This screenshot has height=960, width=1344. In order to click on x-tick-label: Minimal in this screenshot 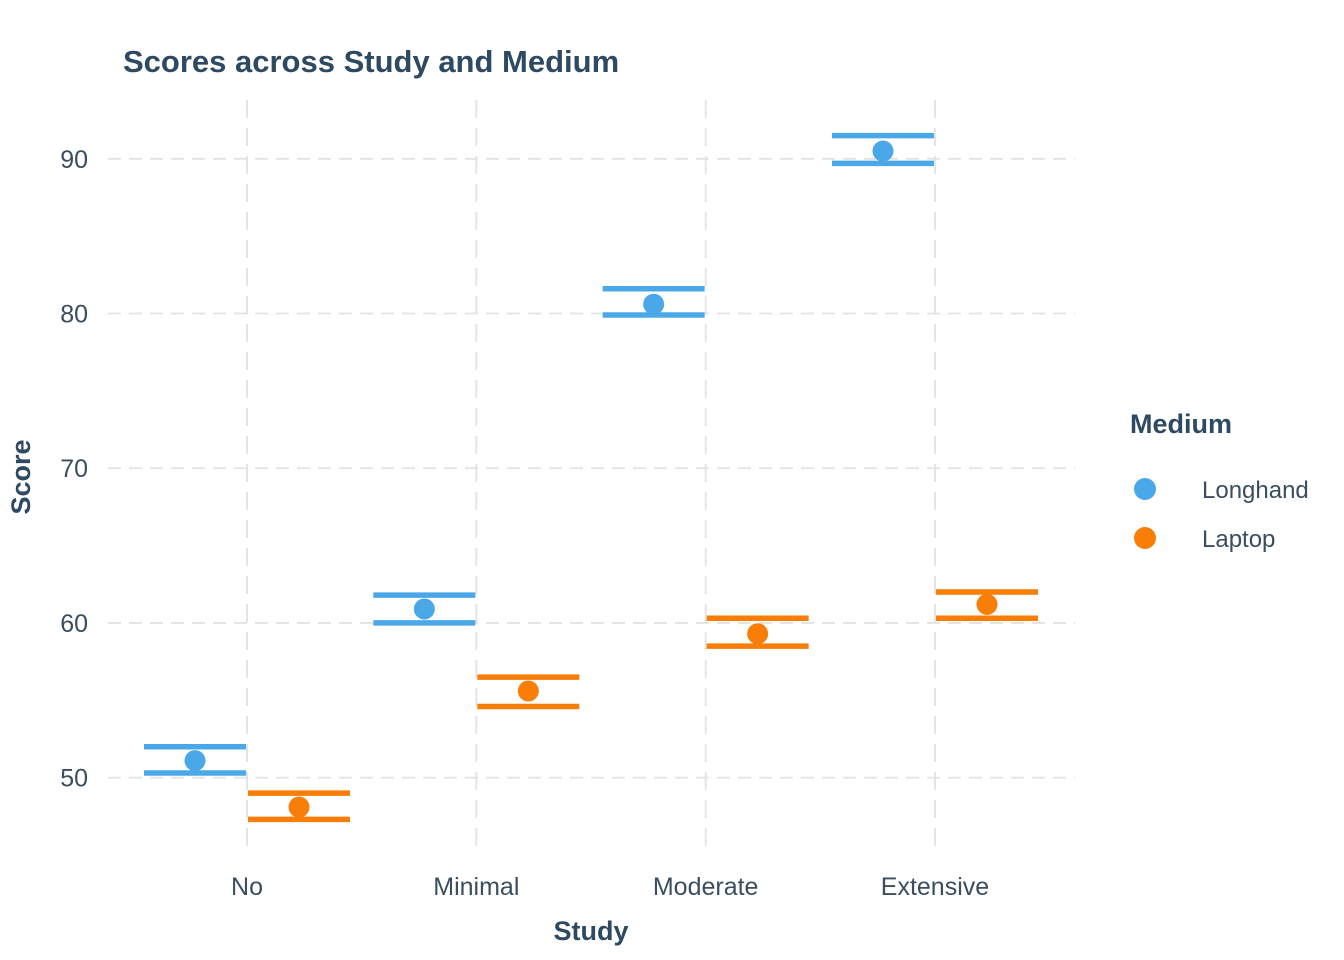, I will do `click(476, 887)`.